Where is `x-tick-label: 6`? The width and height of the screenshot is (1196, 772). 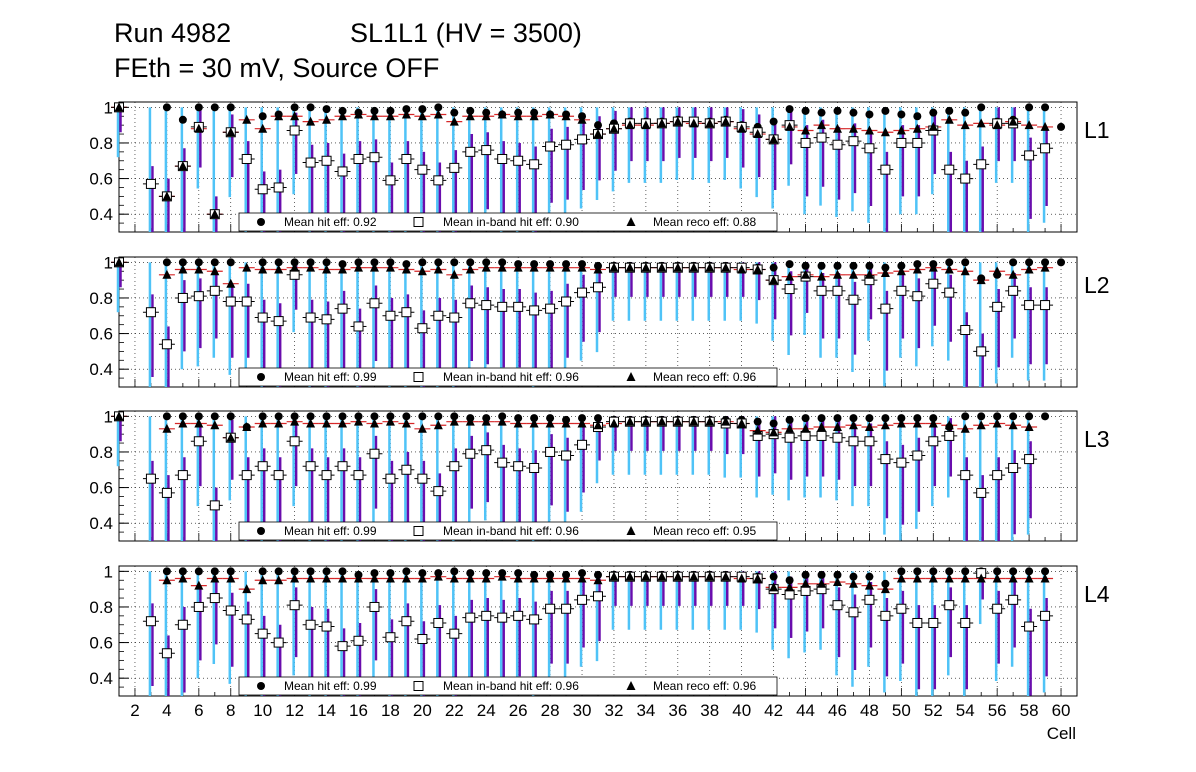 x-tick-label: 6 is located at coordinates (198, 710).